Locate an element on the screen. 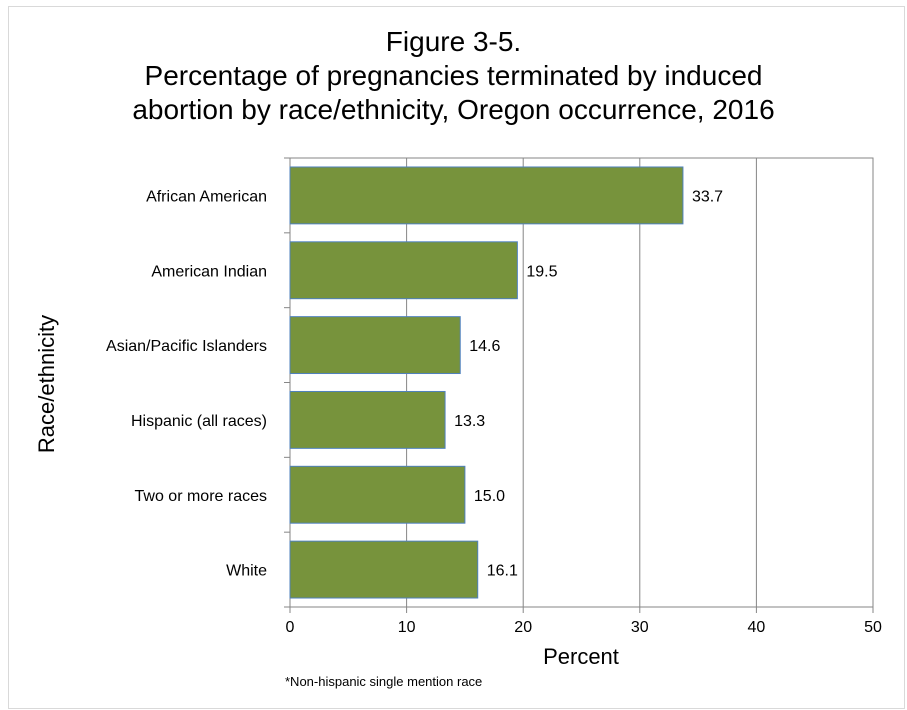 This screenshot has width=907, height=710. x-tick-label: 50 is located at coordinates (873, 627).